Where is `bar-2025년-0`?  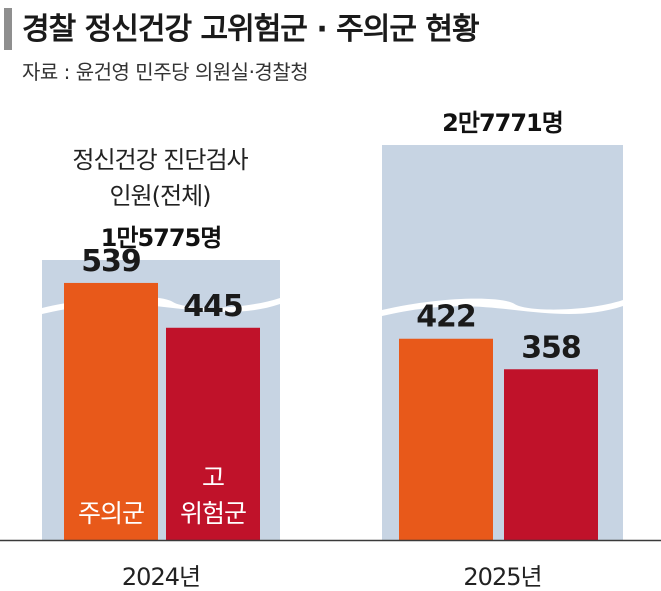
bar-2025년-0 is located at coordinates (446, 439).